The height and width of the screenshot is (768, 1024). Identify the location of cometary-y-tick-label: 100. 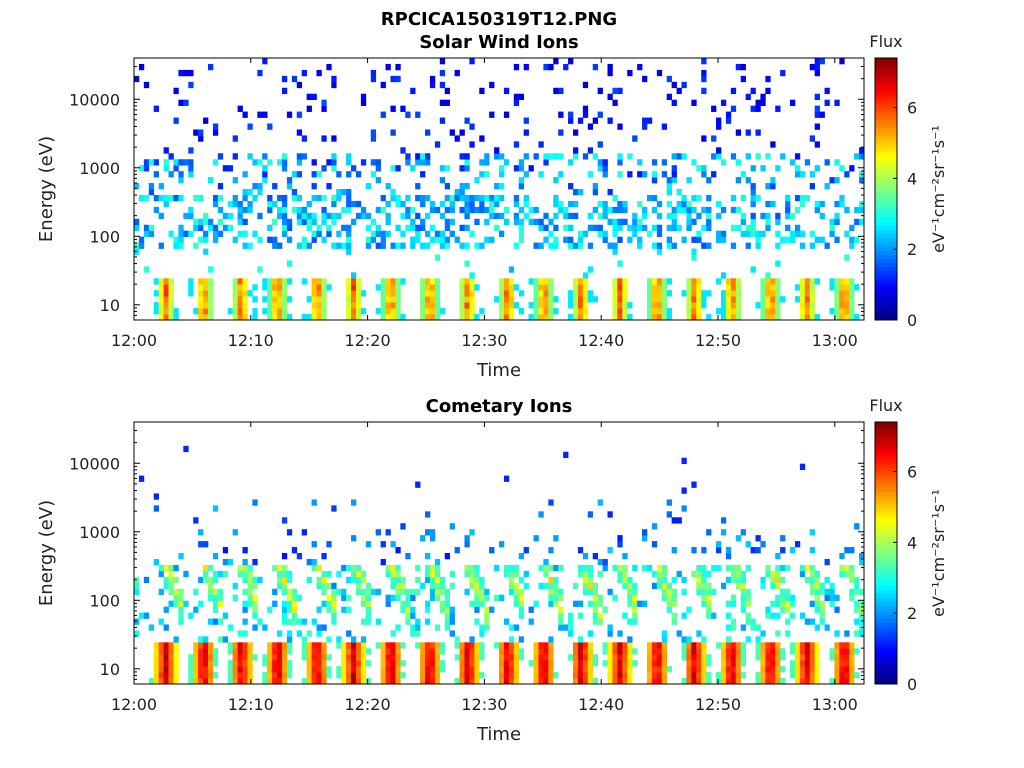
(104, 600).